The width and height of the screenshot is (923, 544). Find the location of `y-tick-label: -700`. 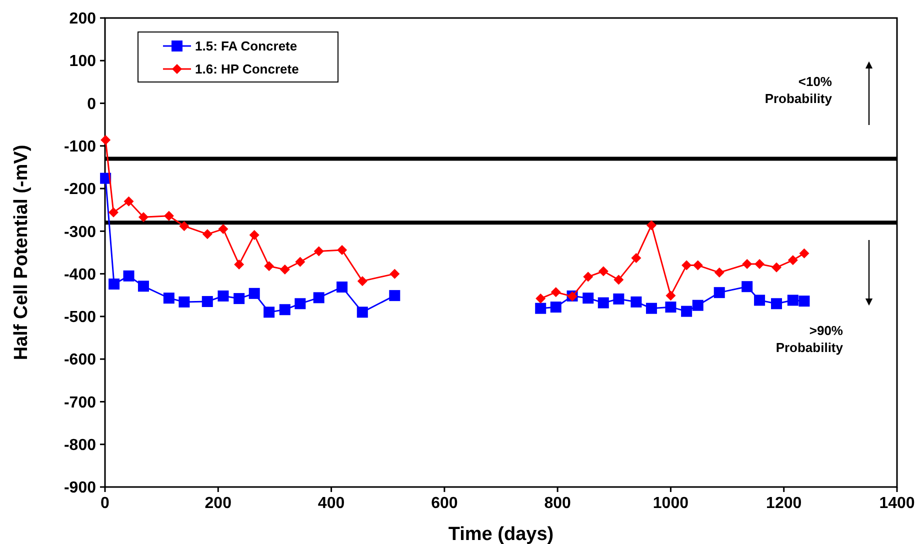

y-tick-label: -700 is located at coordinates (80, 403).